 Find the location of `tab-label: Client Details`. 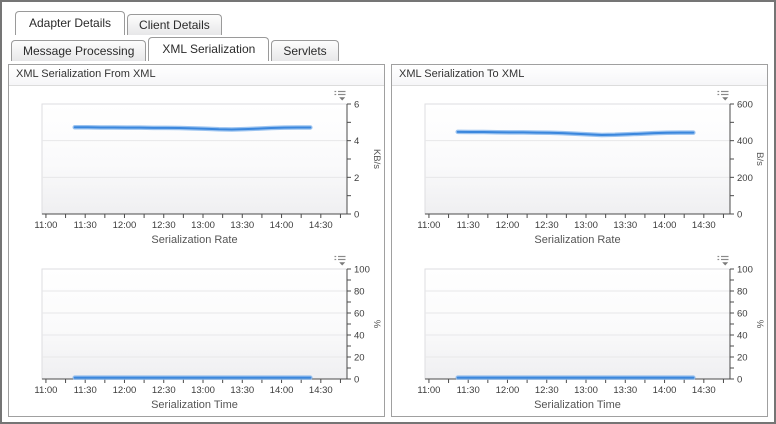

tab-label: Client Details is located at coordinates (174, 25).